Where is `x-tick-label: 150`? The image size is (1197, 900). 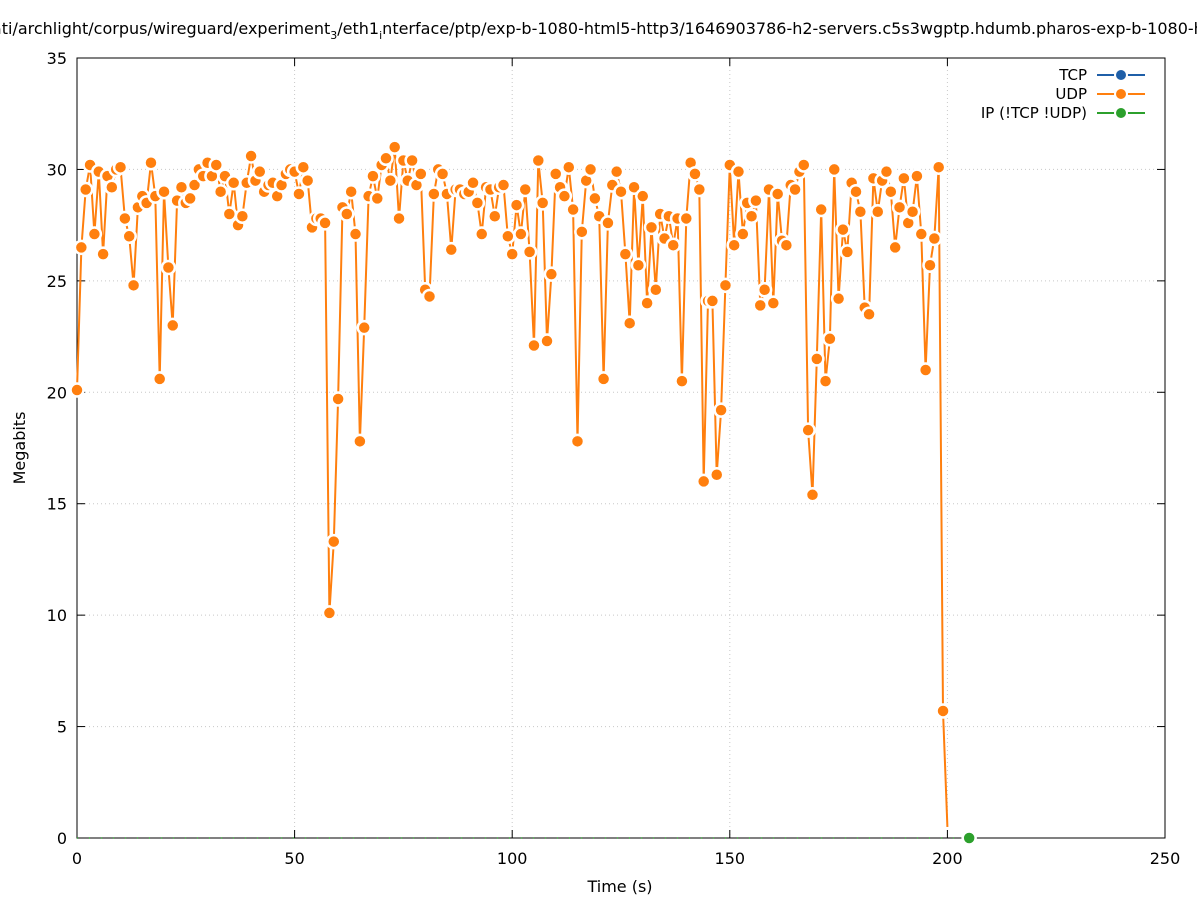
x-tick-label: 150 is located at coordinates (730, 858).